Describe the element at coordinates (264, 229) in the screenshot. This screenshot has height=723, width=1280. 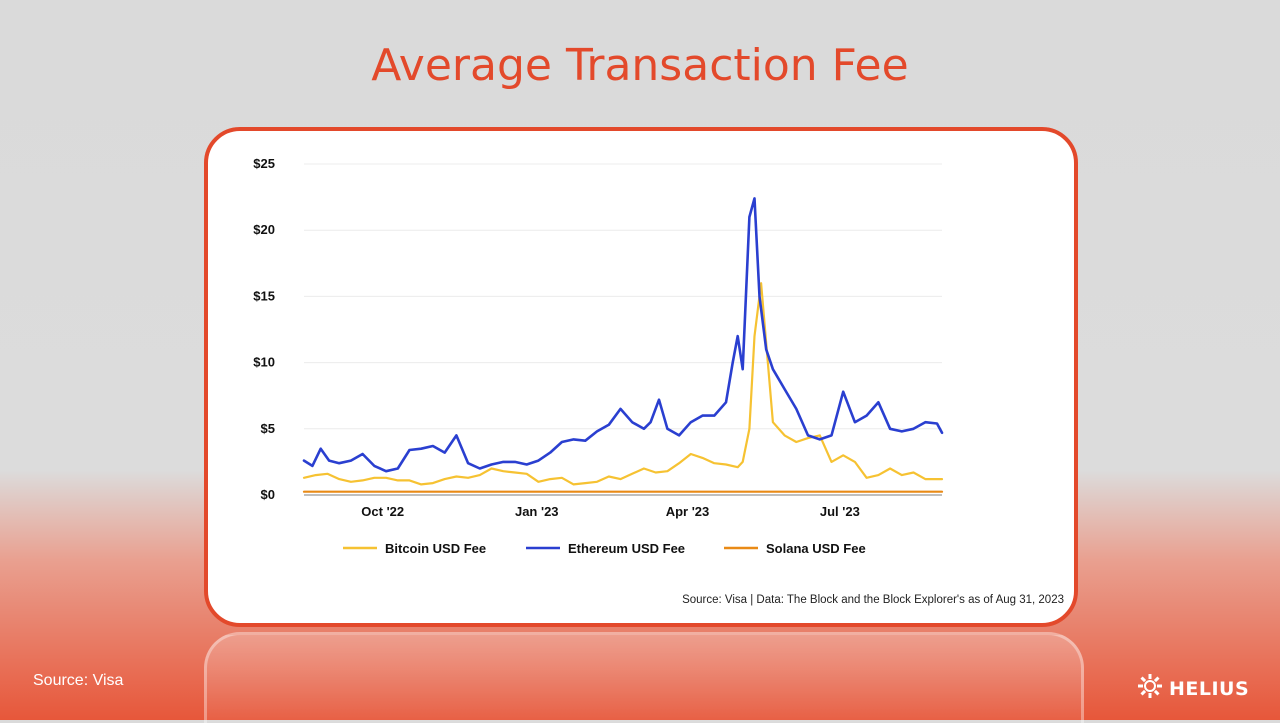
I see `y-tick-label: $20` at that location.